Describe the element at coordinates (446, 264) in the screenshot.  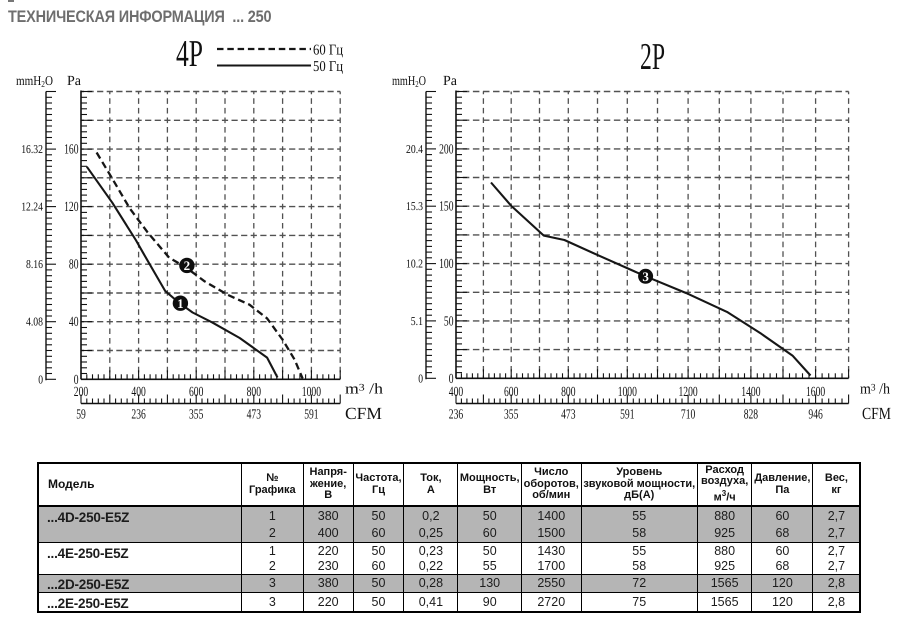
I see `svg-text: 100` at that location.